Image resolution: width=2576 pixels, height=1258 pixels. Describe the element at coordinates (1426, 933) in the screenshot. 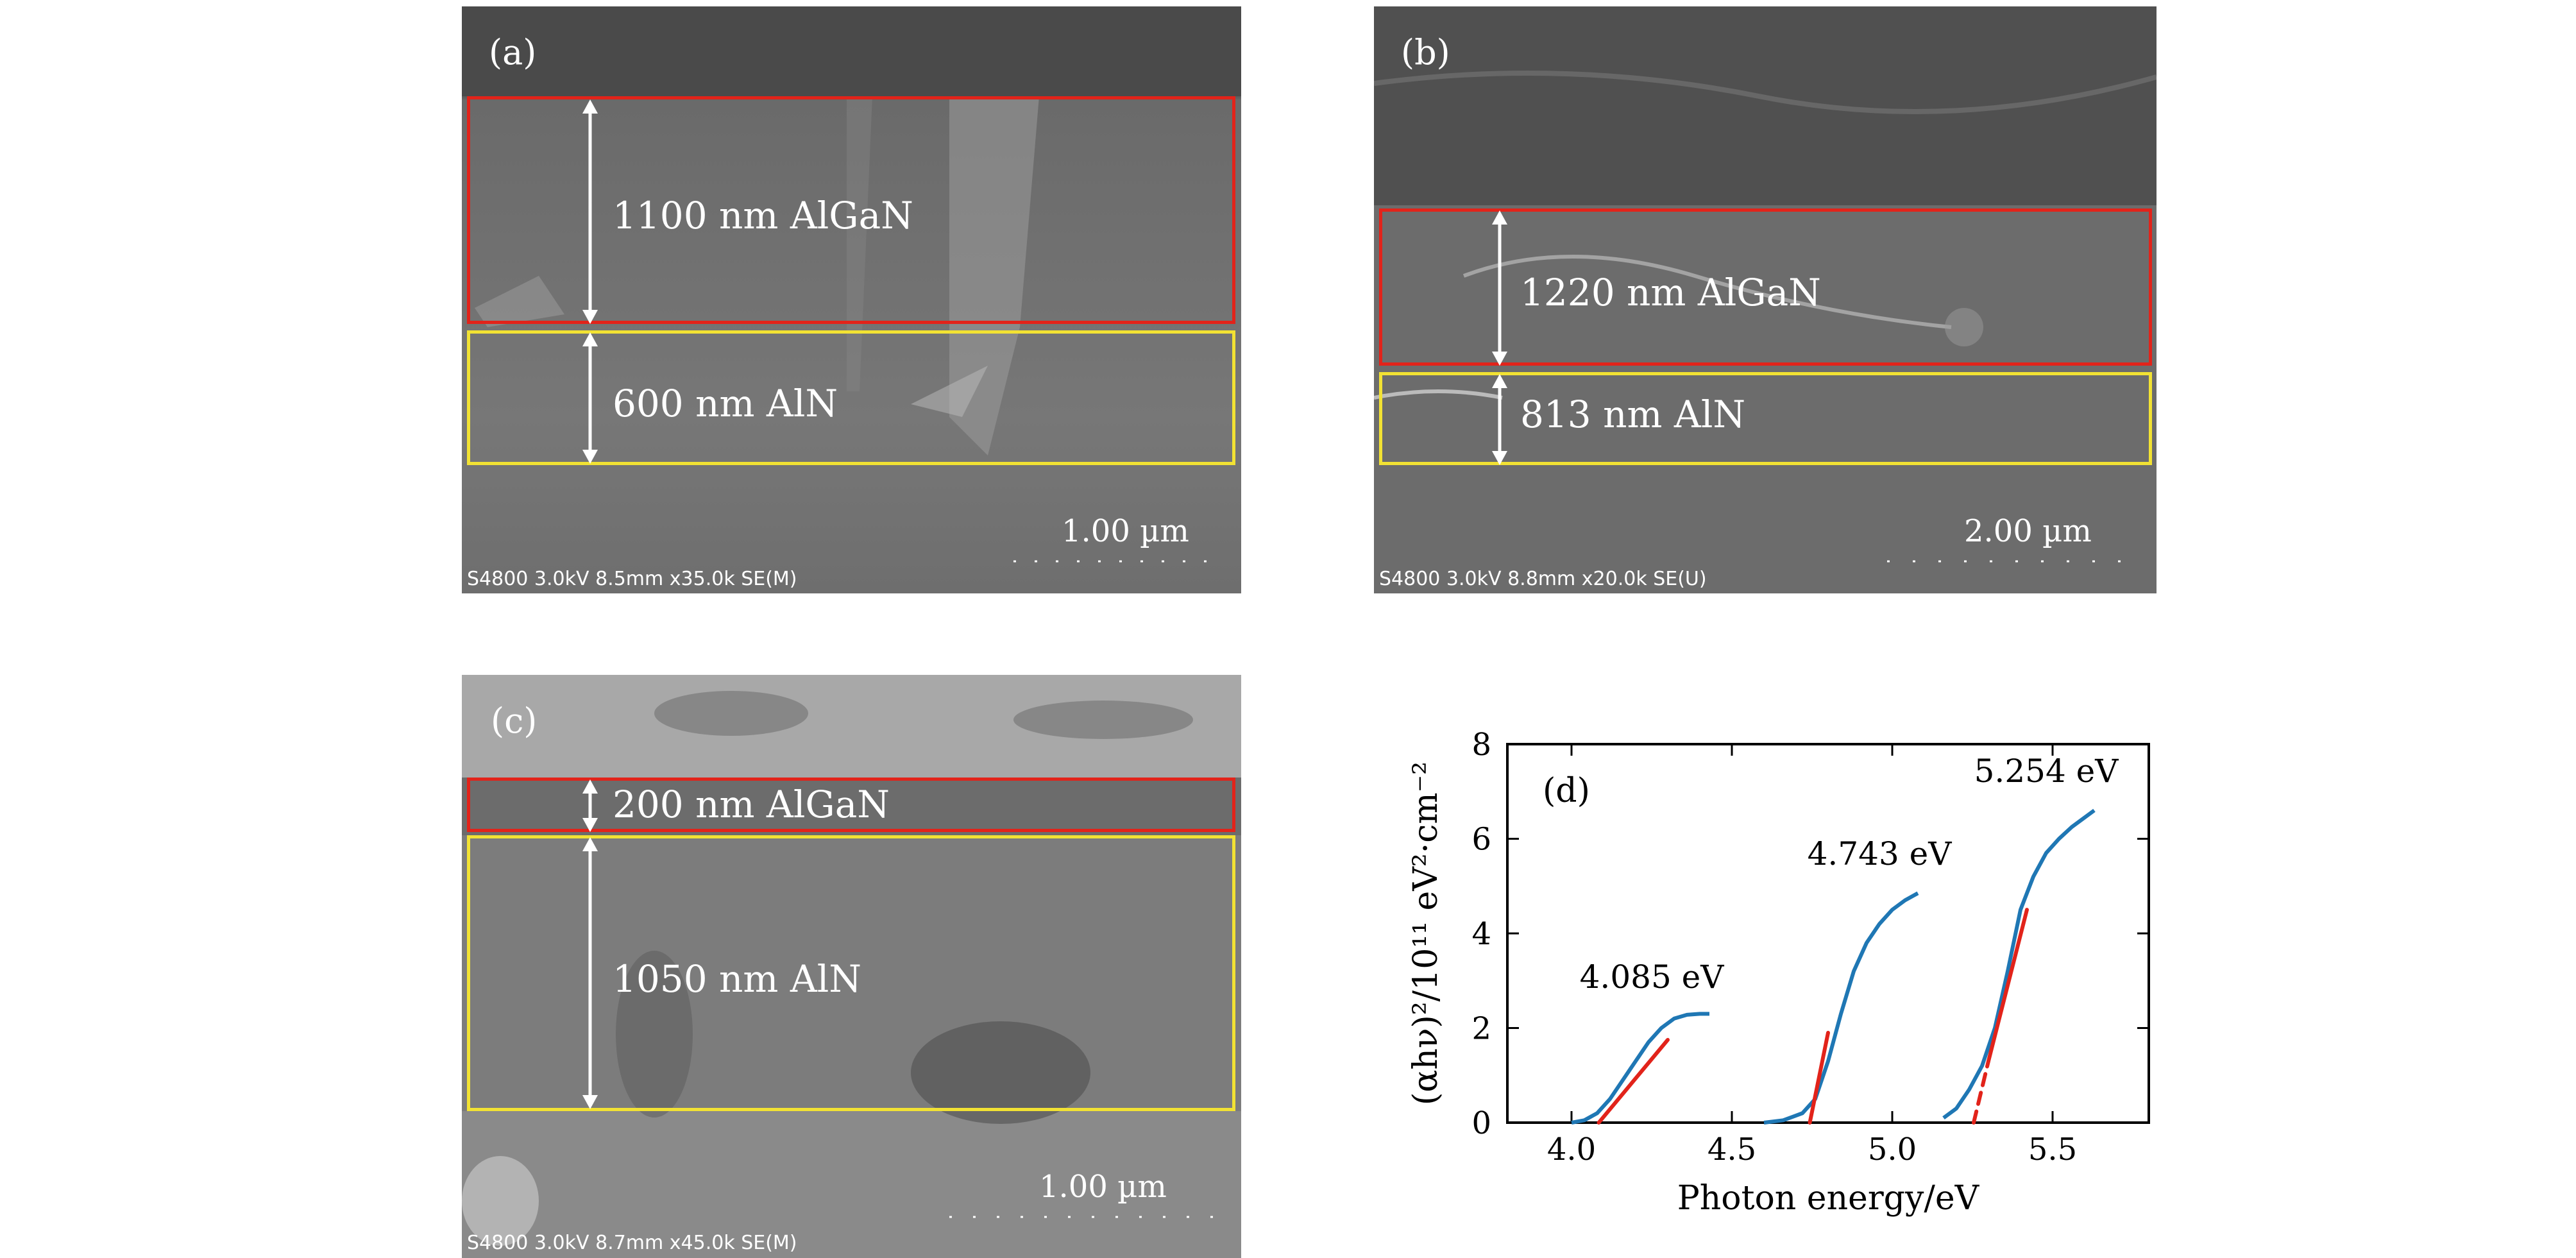

I see `y-axis-label: (αhν)²/10¹¹ eV²·cm⁻²` at that location.